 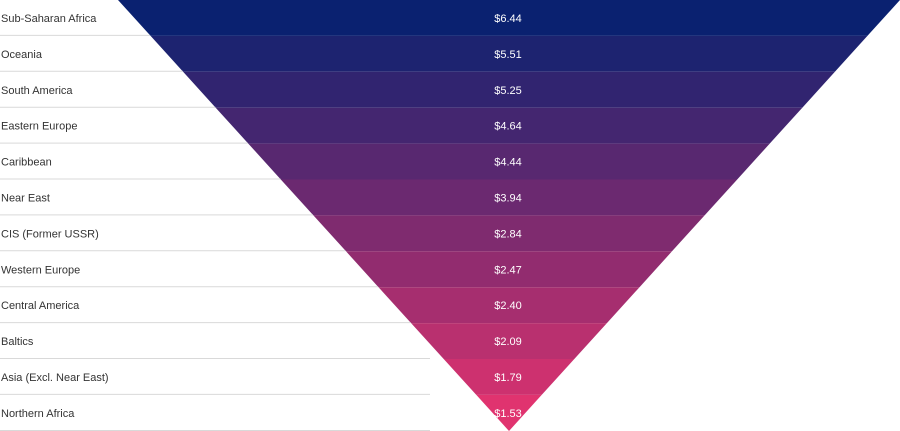 I want to click on value-label: $6.44, so click(x=508, y=19).